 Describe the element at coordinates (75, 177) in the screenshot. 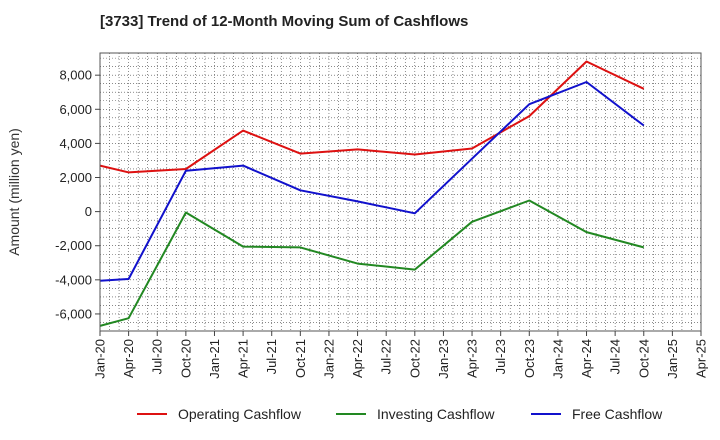

I see `y-tick-label: 2,000` at that location.